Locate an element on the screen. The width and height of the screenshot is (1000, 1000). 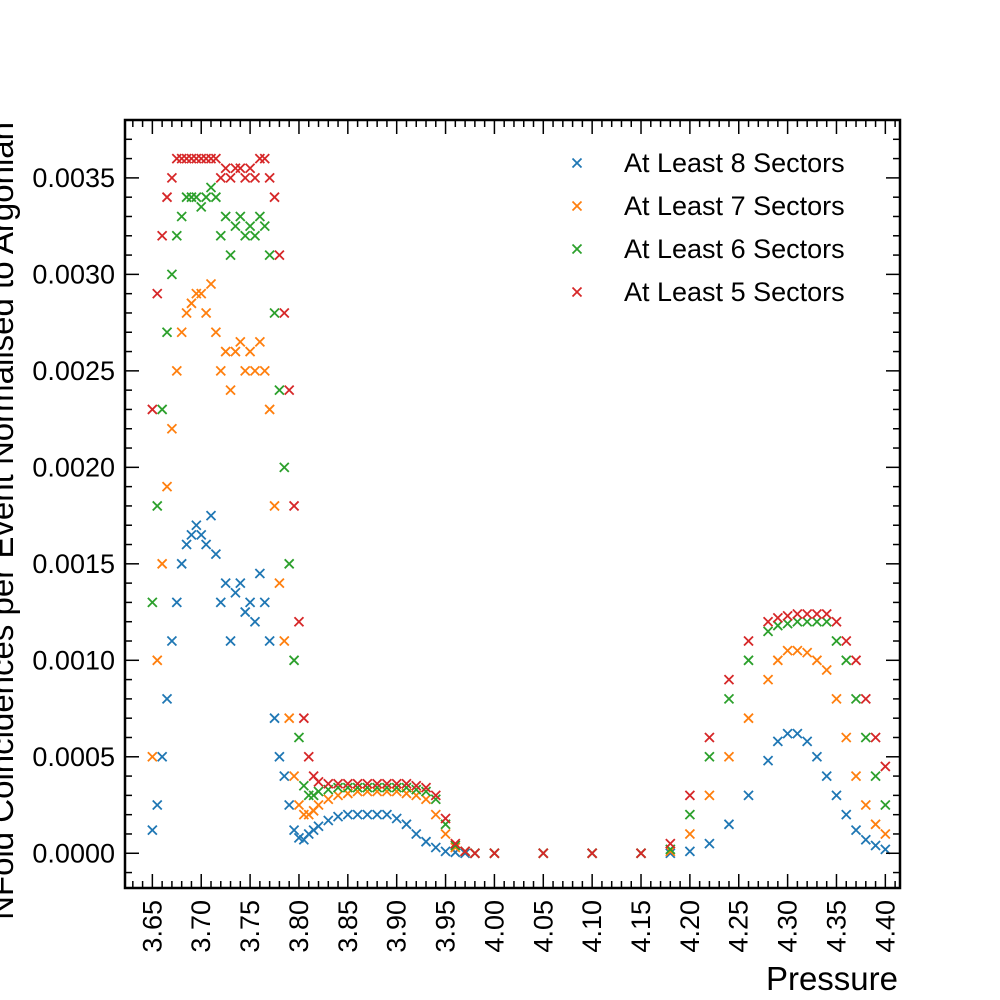
x-tick-label: 4.40 is located at coordinates (885, 926).